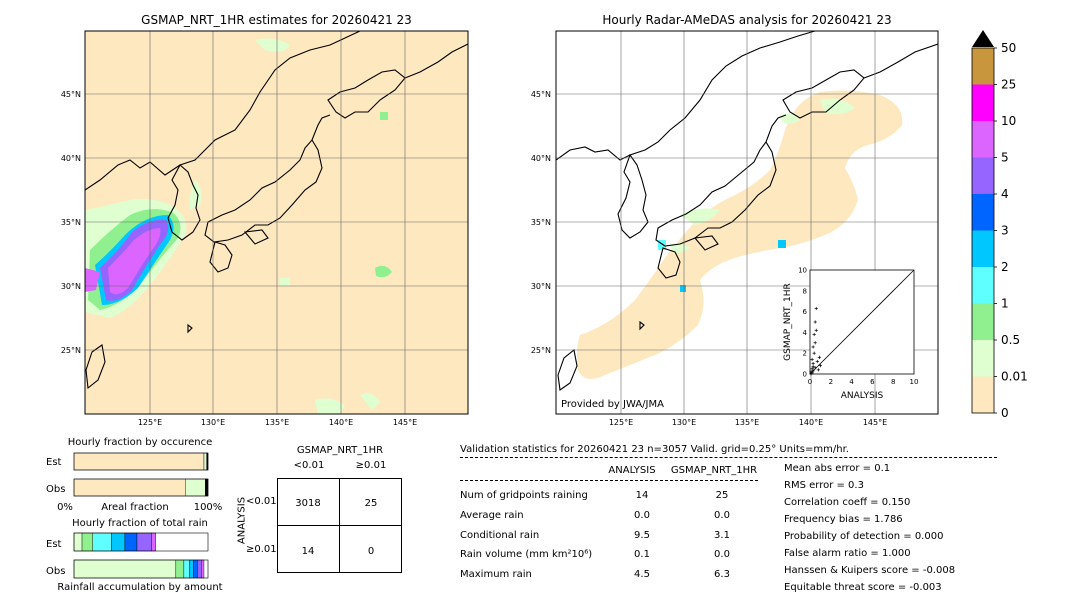 The height and width of the screenshot is (612, 1080). I want to click on scatter-points, so click(815, 341).